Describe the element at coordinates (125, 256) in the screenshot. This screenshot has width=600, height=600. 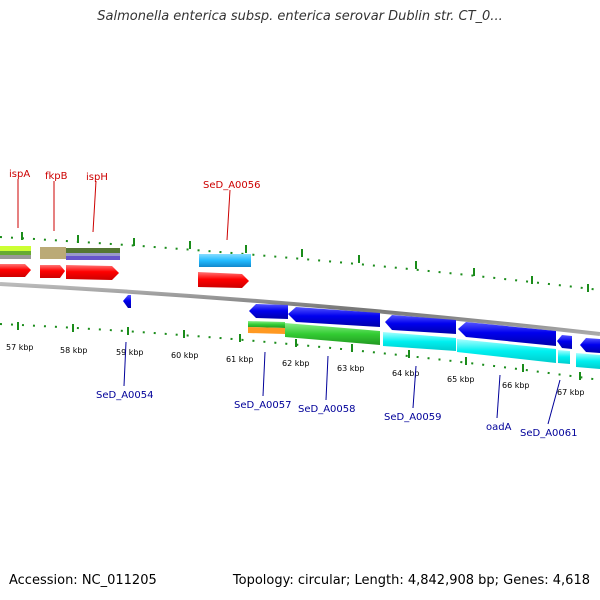
I see `upper-feature-tracks` at that location.